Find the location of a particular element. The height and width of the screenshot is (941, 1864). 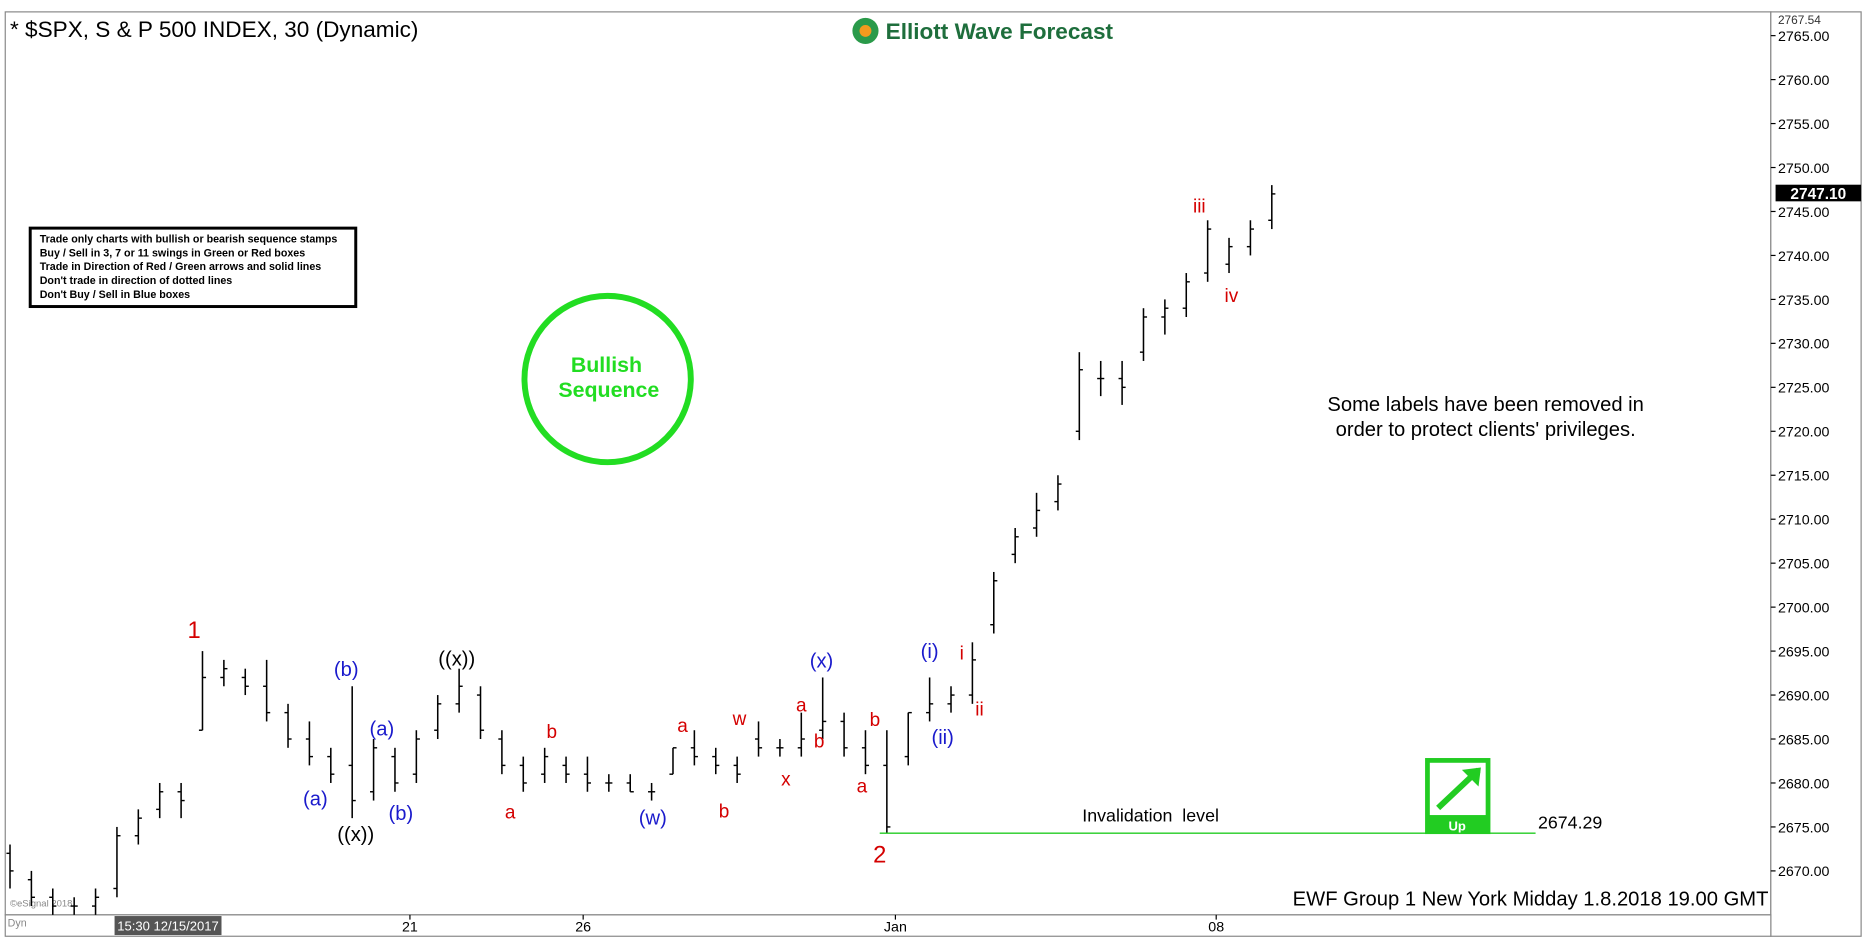

note: Some labels have been removed in is located at coordinates (1485, 405).